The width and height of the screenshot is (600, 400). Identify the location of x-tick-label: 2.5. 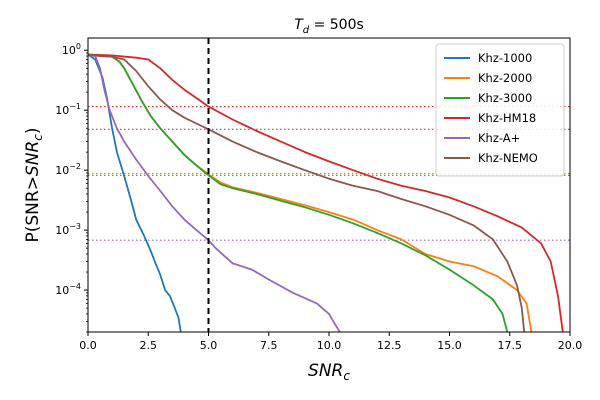
(149, 345).